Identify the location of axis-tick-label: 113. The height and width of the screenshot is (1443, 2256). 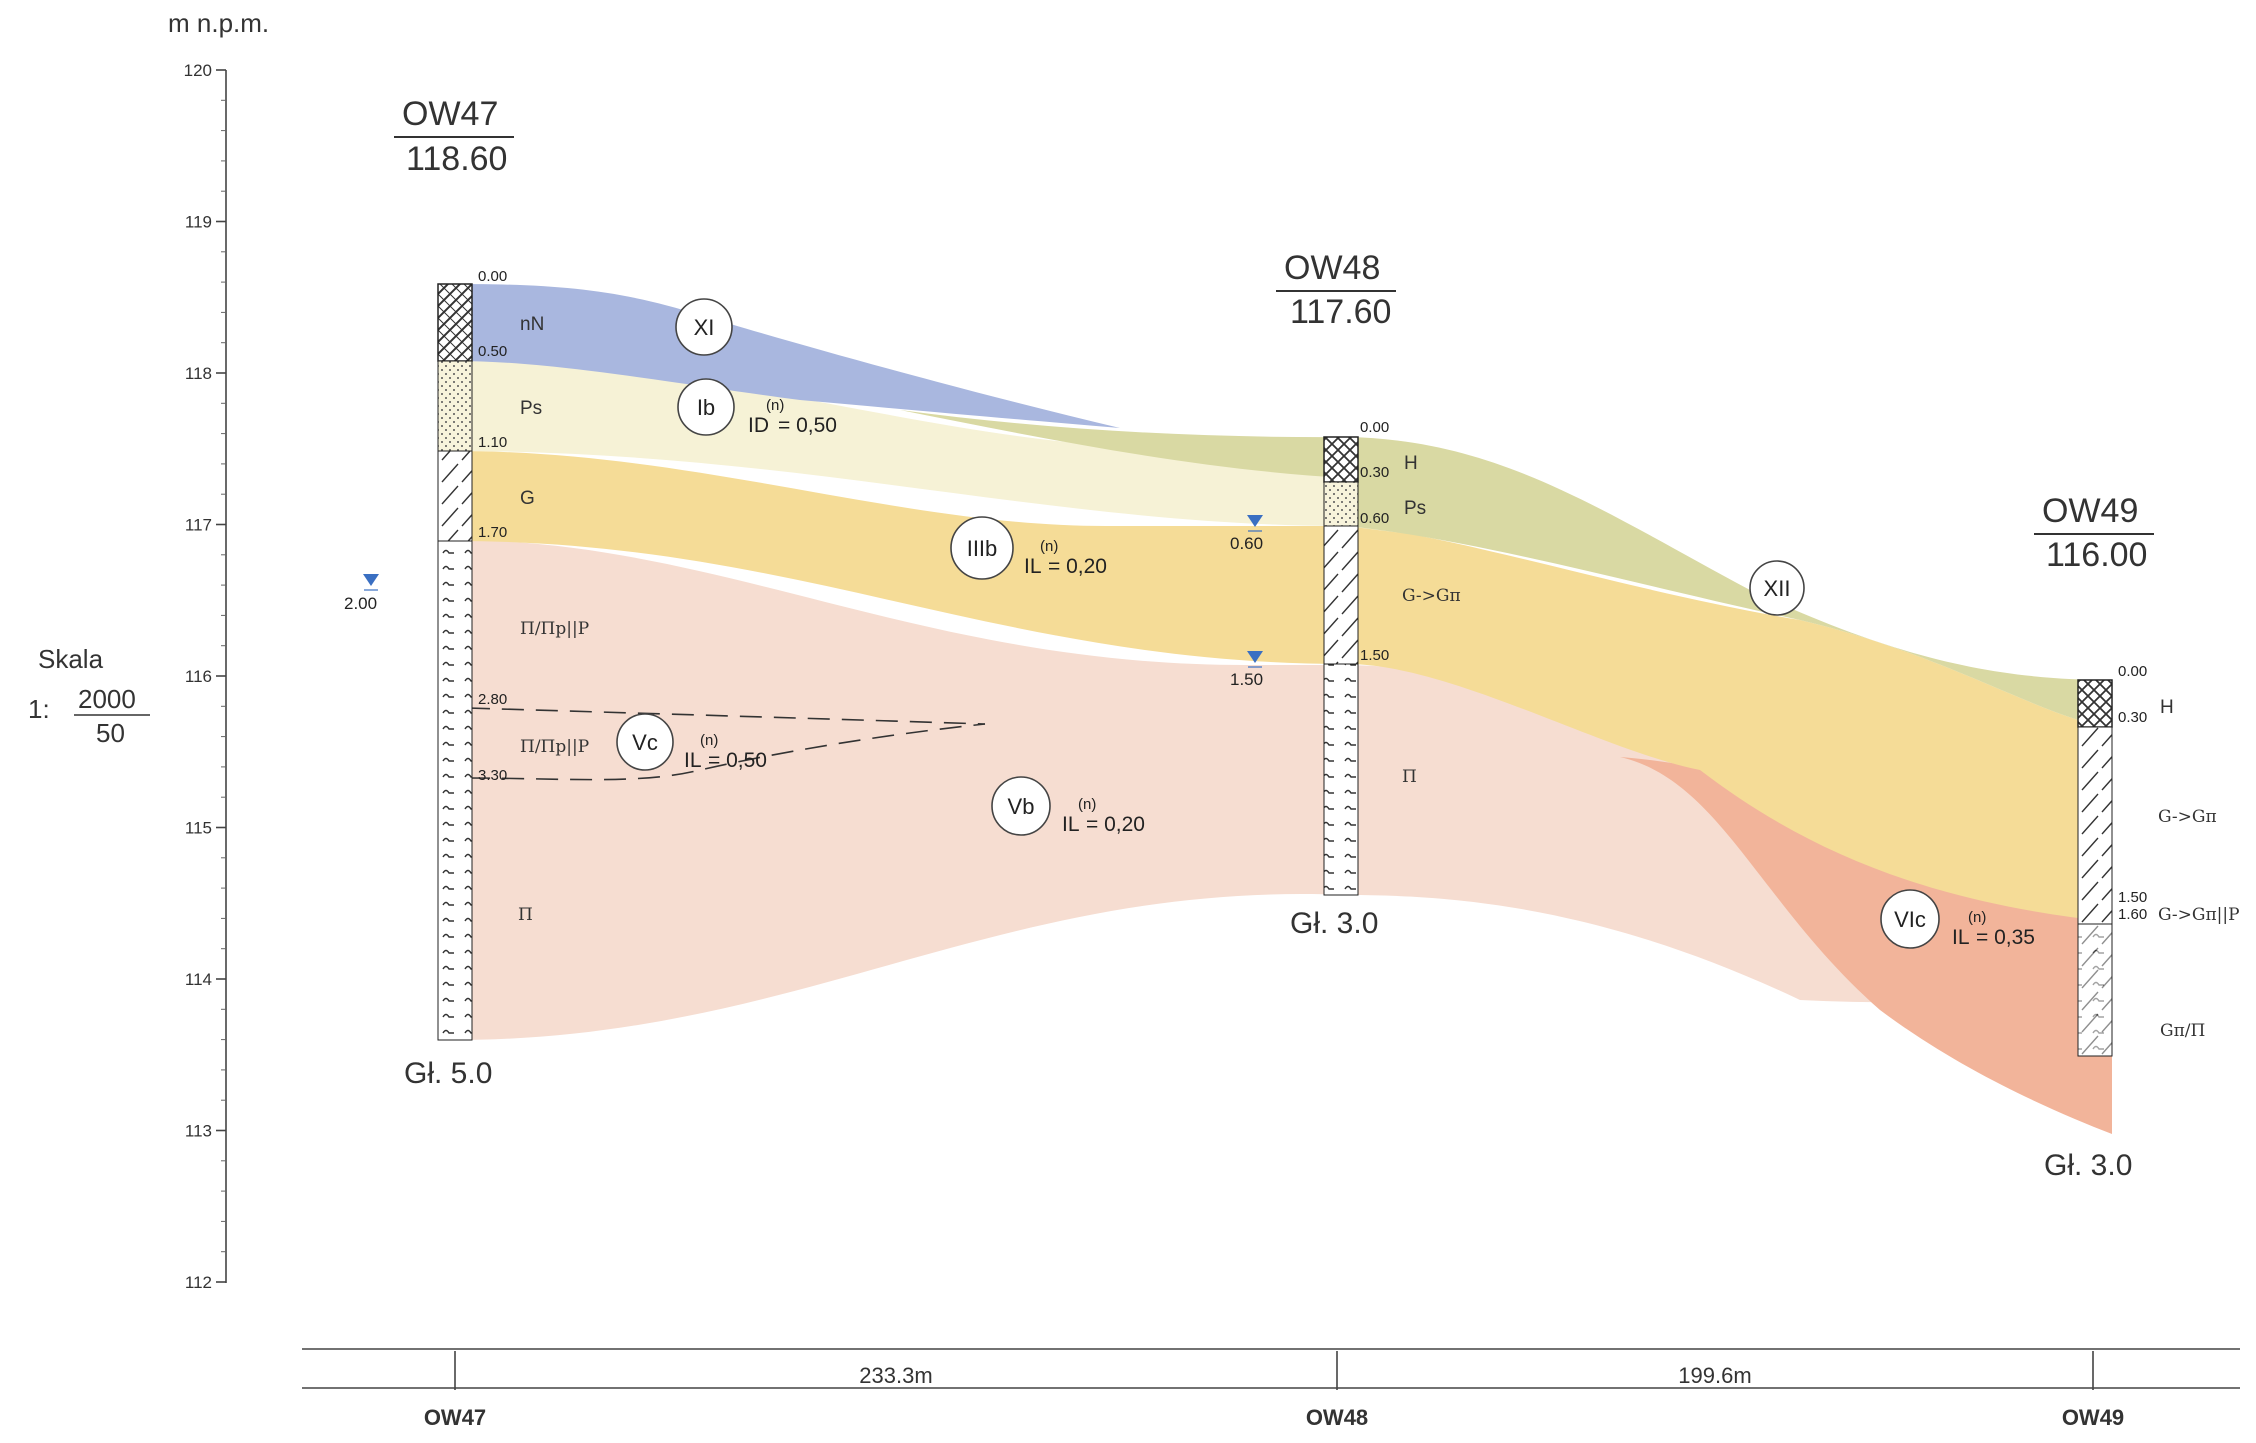
(198, 1131).